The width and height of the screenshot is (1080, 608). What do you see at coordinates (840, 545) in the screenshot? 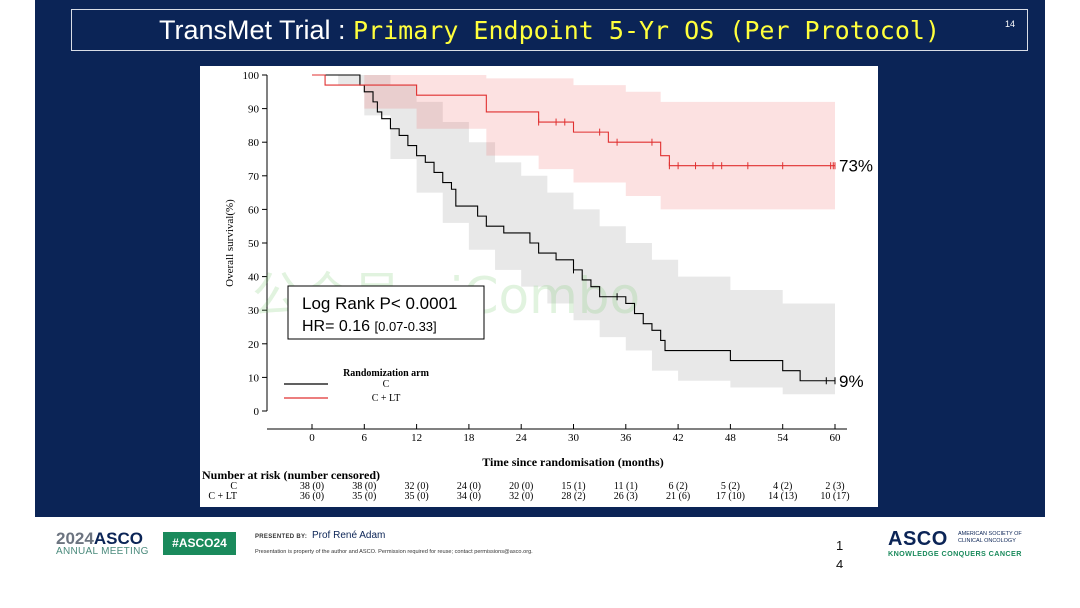
I see `page-number-digit-1: 1` at bounding box center [840, 545].